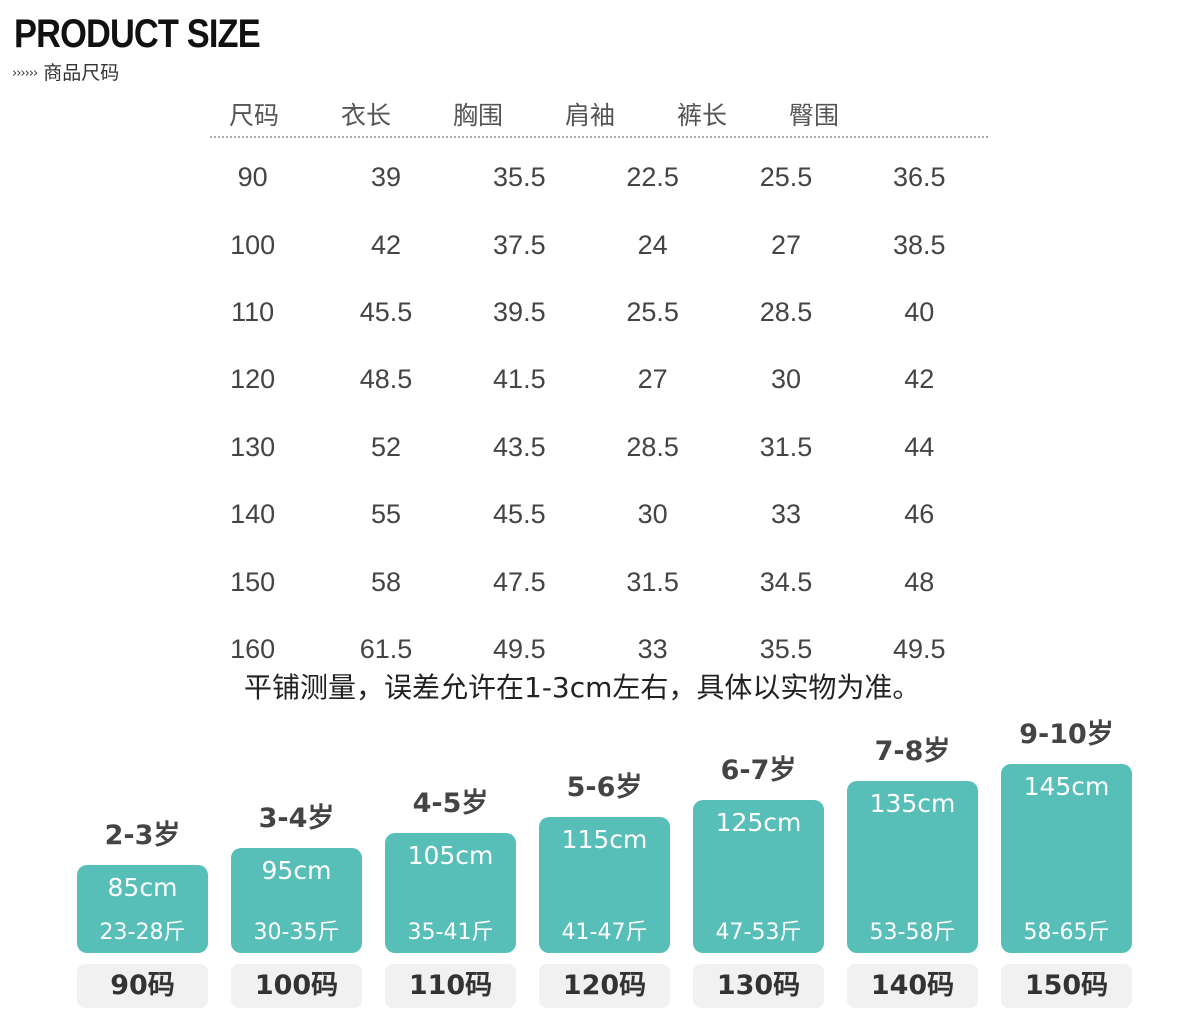  What do you see at coordinates (758, 770) in the screenshot?
I see `age-label: 6-7岁` at bounding box center [758, 770].